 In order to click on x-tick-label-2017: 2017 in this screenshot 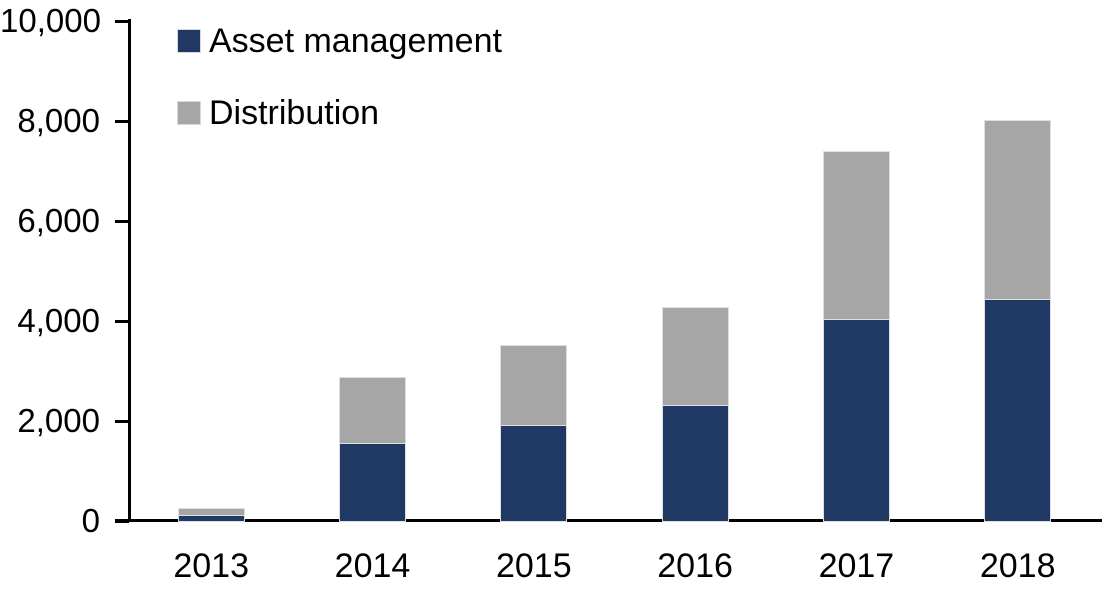, I will do `click(856, 566)`.